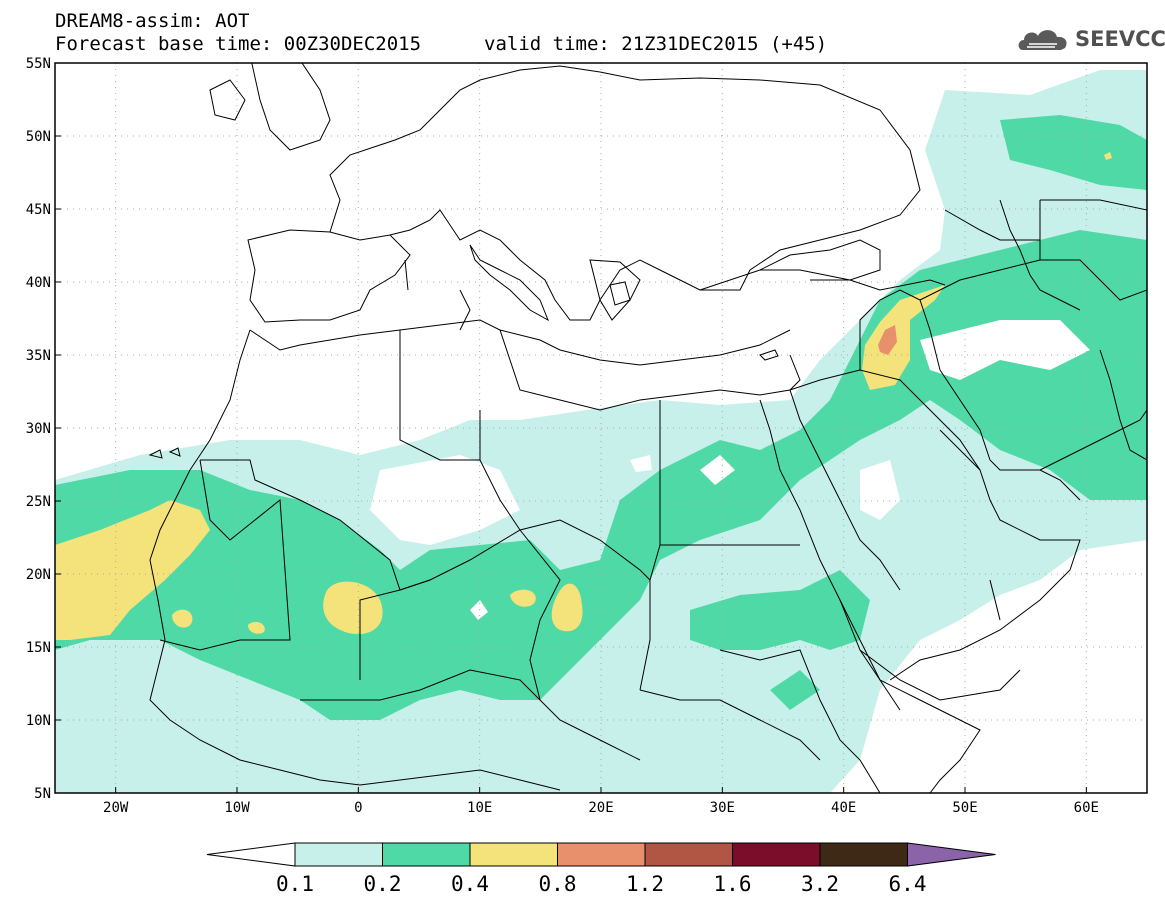 Image resolution: width=1165 pixels, height=905 pixels. I want to click on colorbar-label: 0.4, so click(470, 884).